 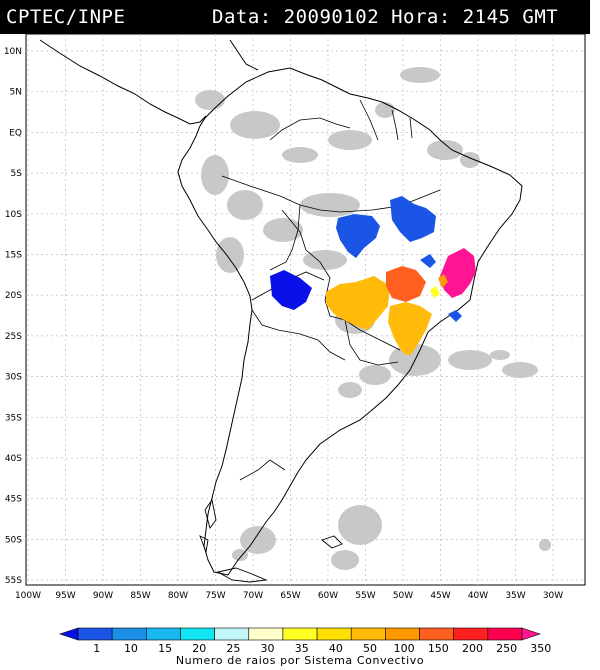 I want to click on southern-islands, so click(x=271, y=540).